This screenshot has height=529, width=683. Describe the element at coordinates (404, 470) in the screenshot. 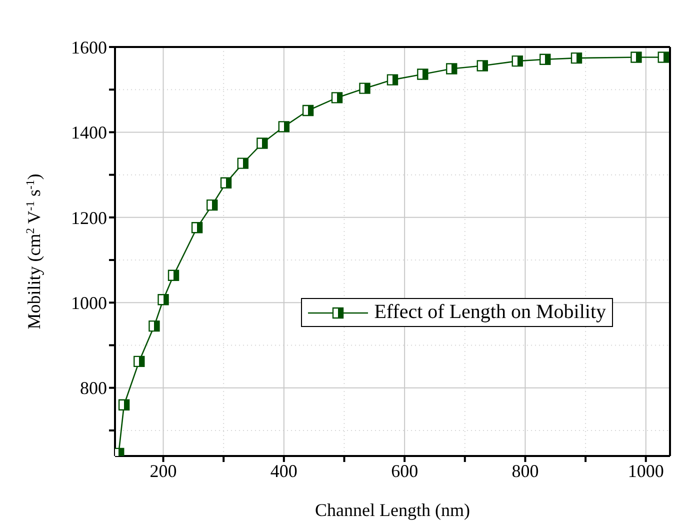

I see `x-tick-label: 600` at that location.